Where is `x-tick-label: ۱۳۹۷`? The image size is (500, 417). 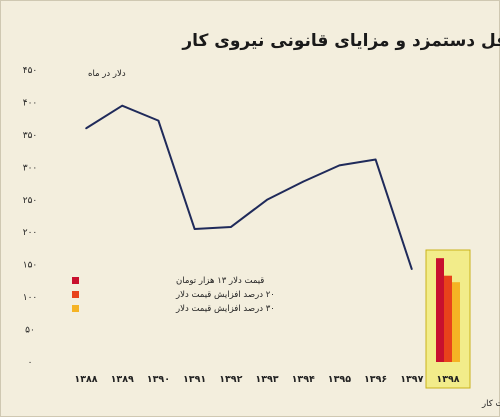 x-tick-label: ۱۳۹۷ is located at coordinates (411, 379).